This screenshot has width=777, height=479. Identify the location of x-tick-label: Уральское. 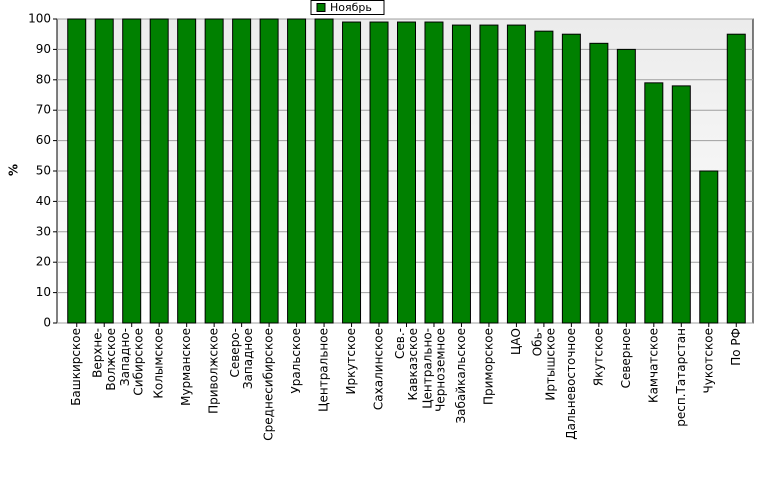
(296, 361).